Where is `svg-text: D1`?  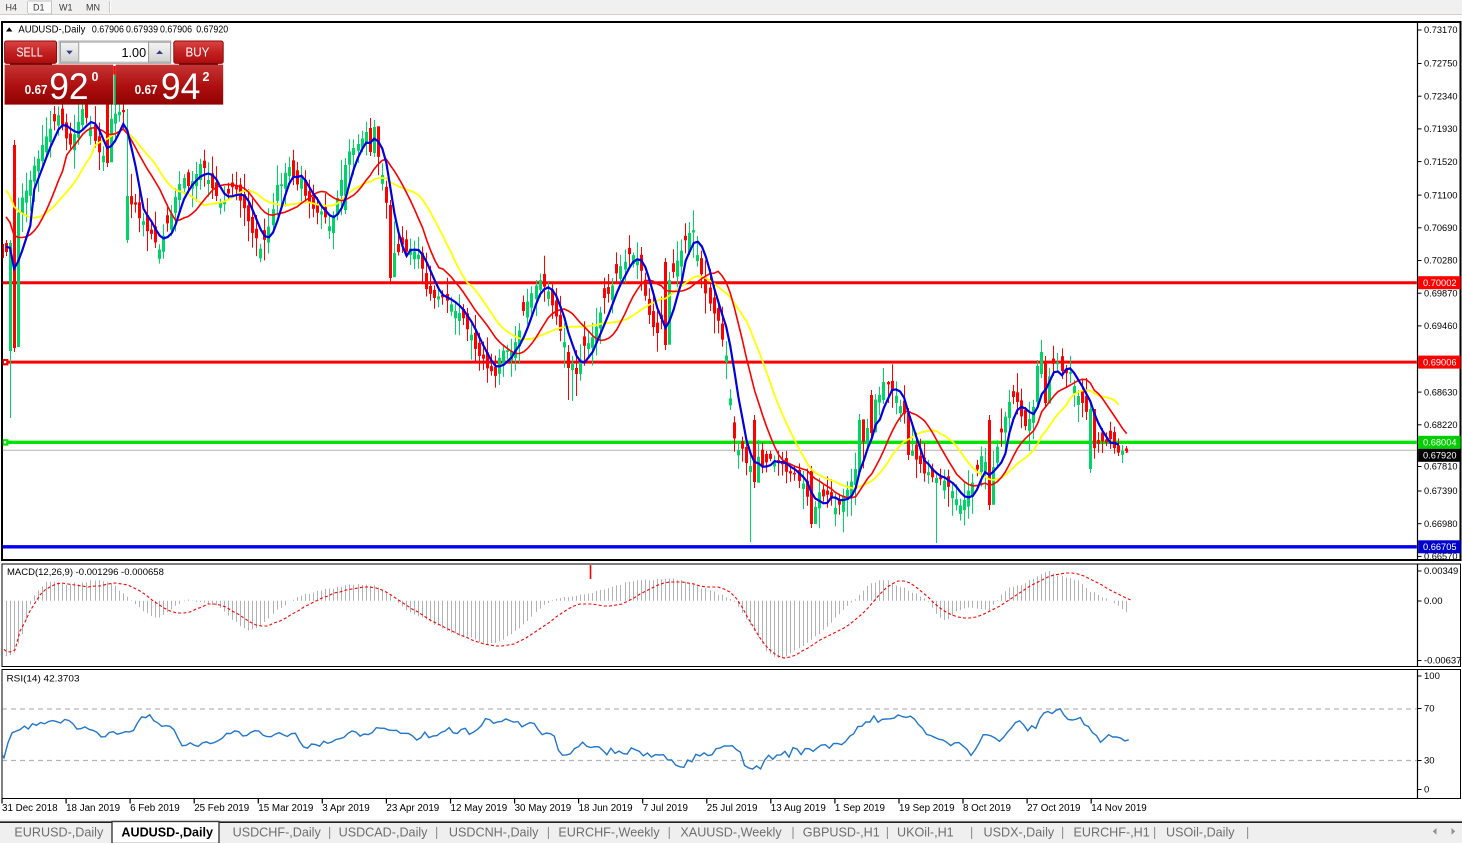 svg-text: D1 is located at coordinates (39, 8).